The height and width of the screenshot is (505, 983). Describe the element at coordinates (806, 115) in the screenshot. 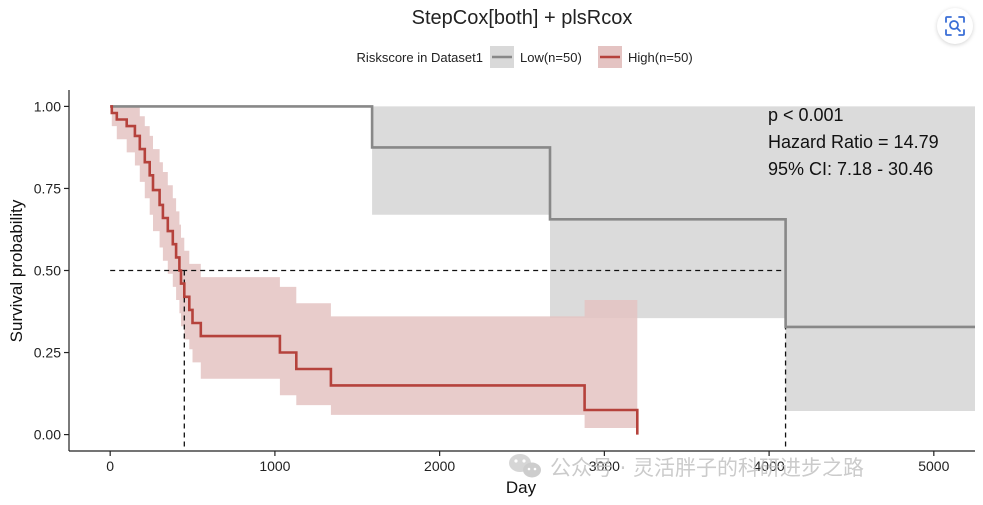

I see `p-value-annotation: p < 0.001` at that location.